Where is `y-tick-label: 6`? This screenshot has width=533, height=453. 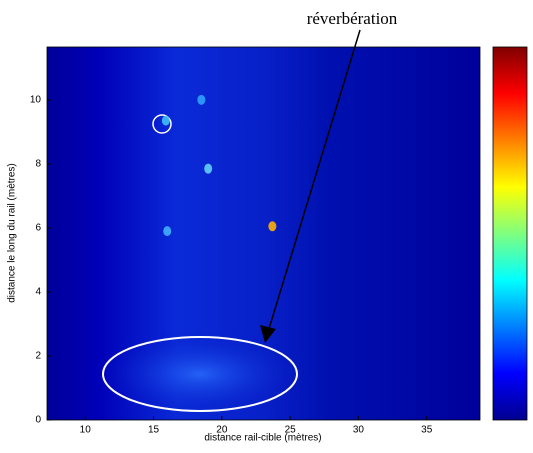
y-tick-label: 6 is located at coordinates (38, 228).